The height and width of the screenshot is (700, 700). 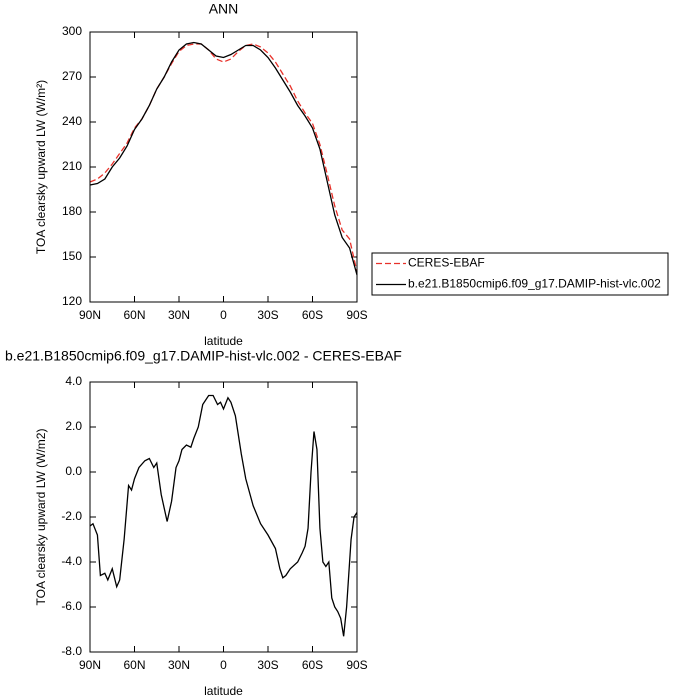 I want to click on legend-box, so click(x=520, y=274).